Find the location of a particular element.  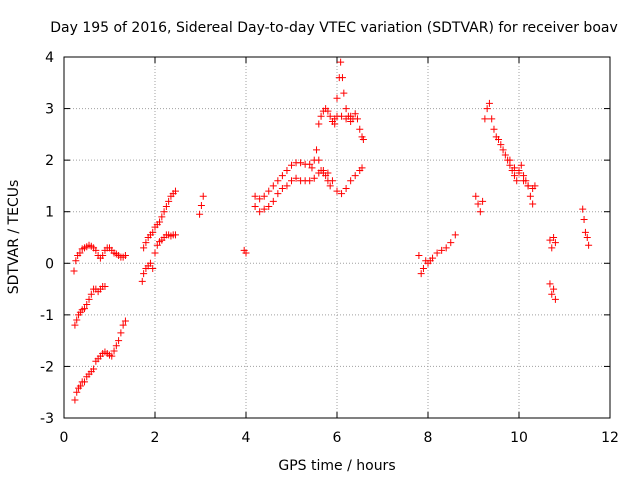

x-tick-label: 0 is located at coordinates (64, 438).